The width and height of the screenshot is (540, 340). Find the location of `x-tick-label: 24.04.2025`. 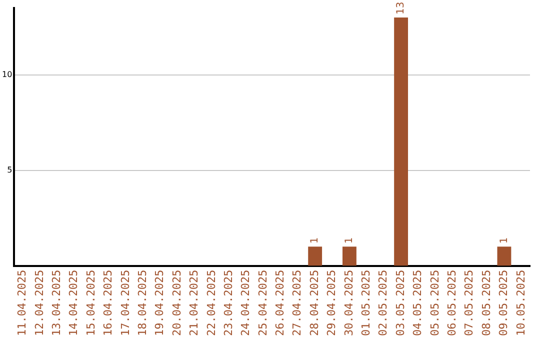

x-tick-label: 24.04.2025 is located at coordinates (245, 303).